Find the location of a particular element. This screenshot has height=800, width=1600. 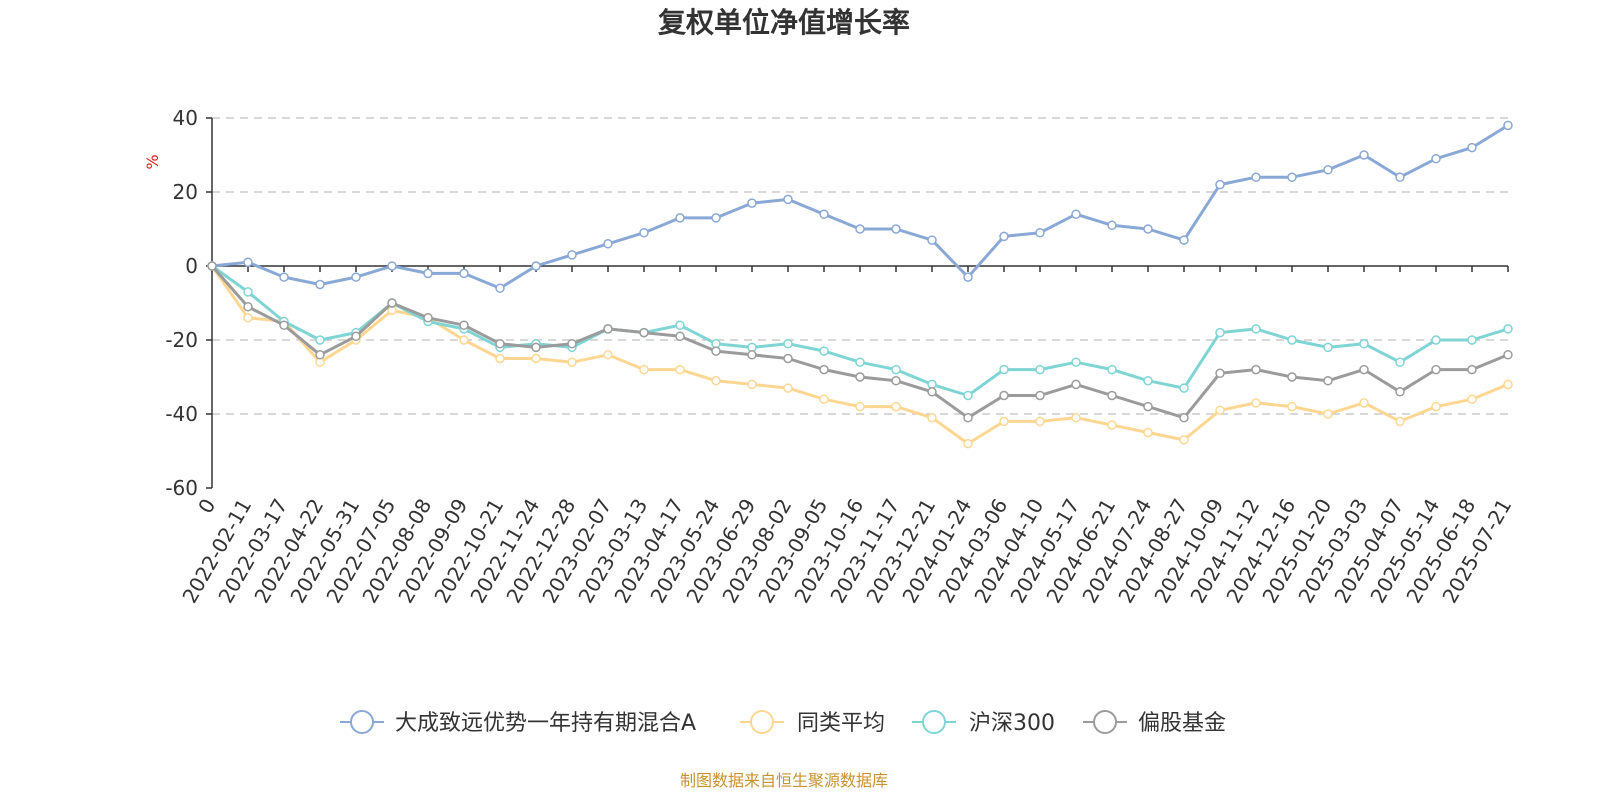

source-note: 制图数据来自恒生聚源数据库 is located at coordinates (784, 780).